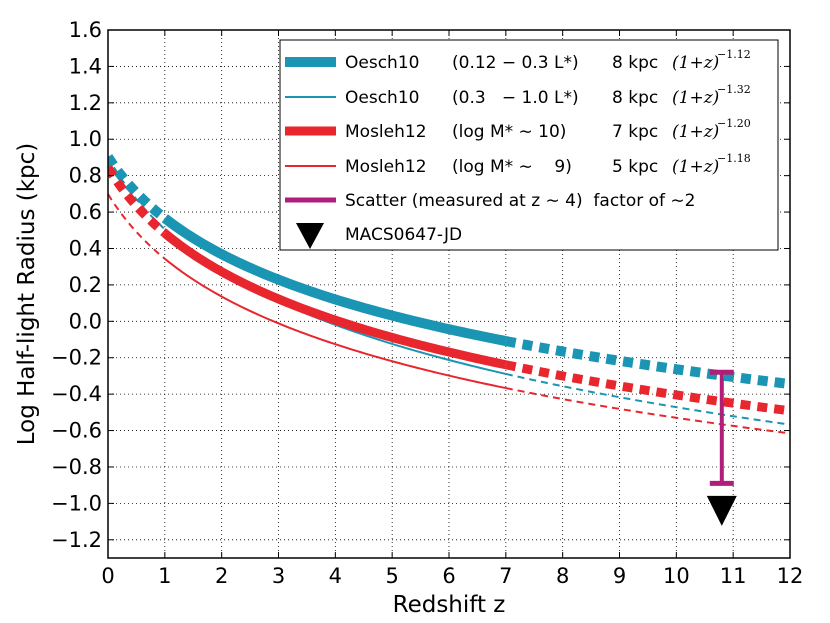  What do you see at coordinates (520, 201) in the screenshot?
I see `legend-scatter-label: Scatter (measured at z ∼ 4) factor of ∼2` at bounding box center [520, 201].